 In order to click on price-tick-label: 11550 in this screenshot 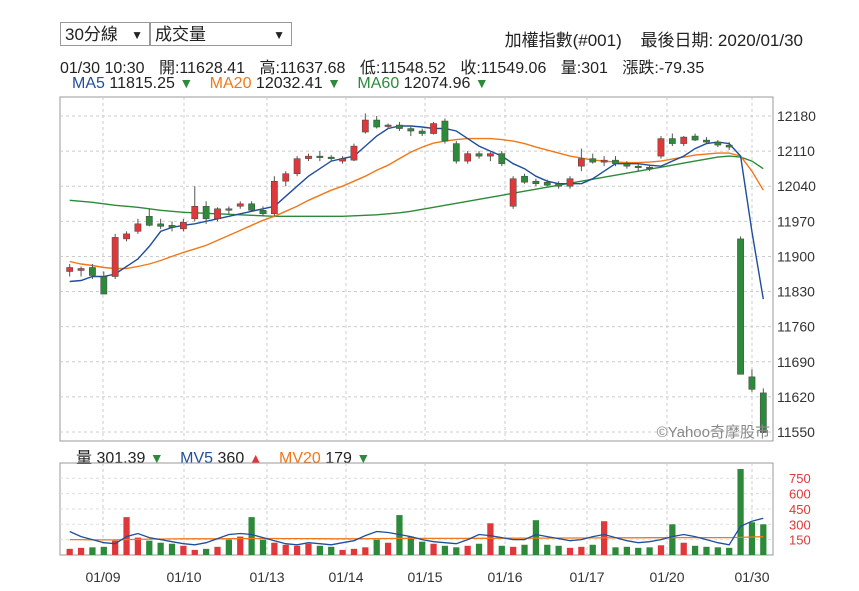, I will do `click(796, 432)`.